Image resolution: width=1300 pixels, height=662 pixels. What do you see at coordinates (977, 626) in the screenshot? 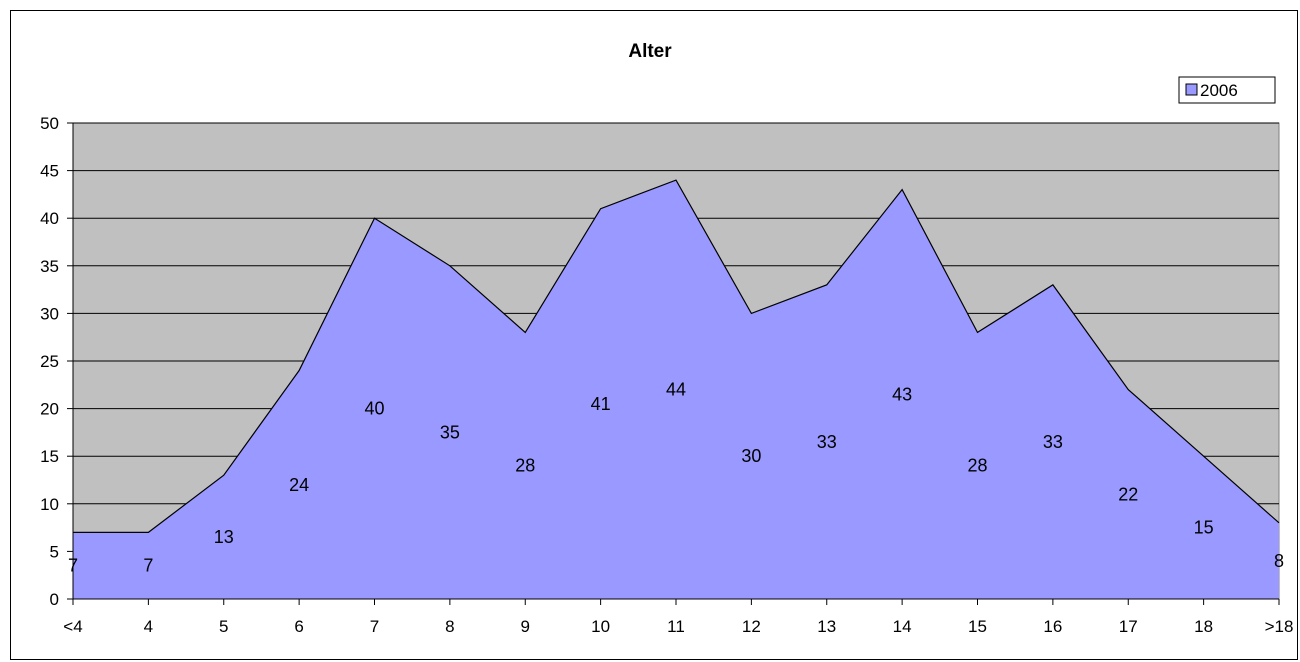
I see `x-tick-label: 15` at bounding box center [977, 626].